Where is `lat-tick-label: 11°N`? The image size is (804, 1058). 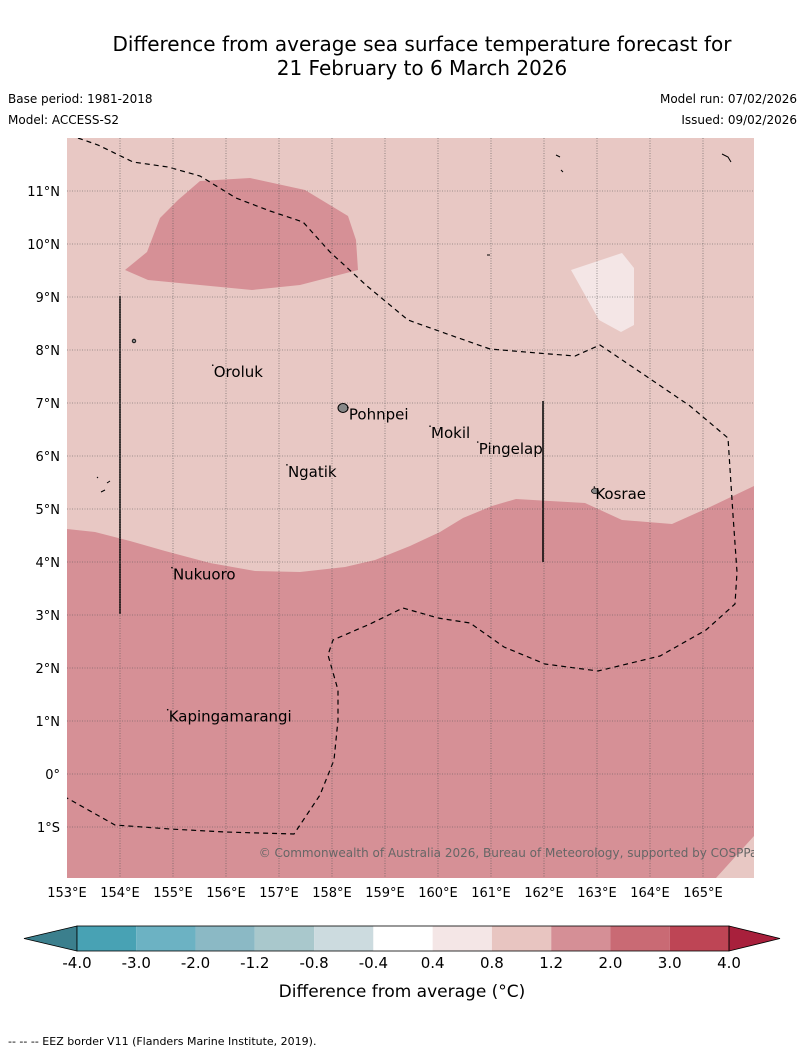 lat-tick-label: 11°N is located at coordinates (43, 192).